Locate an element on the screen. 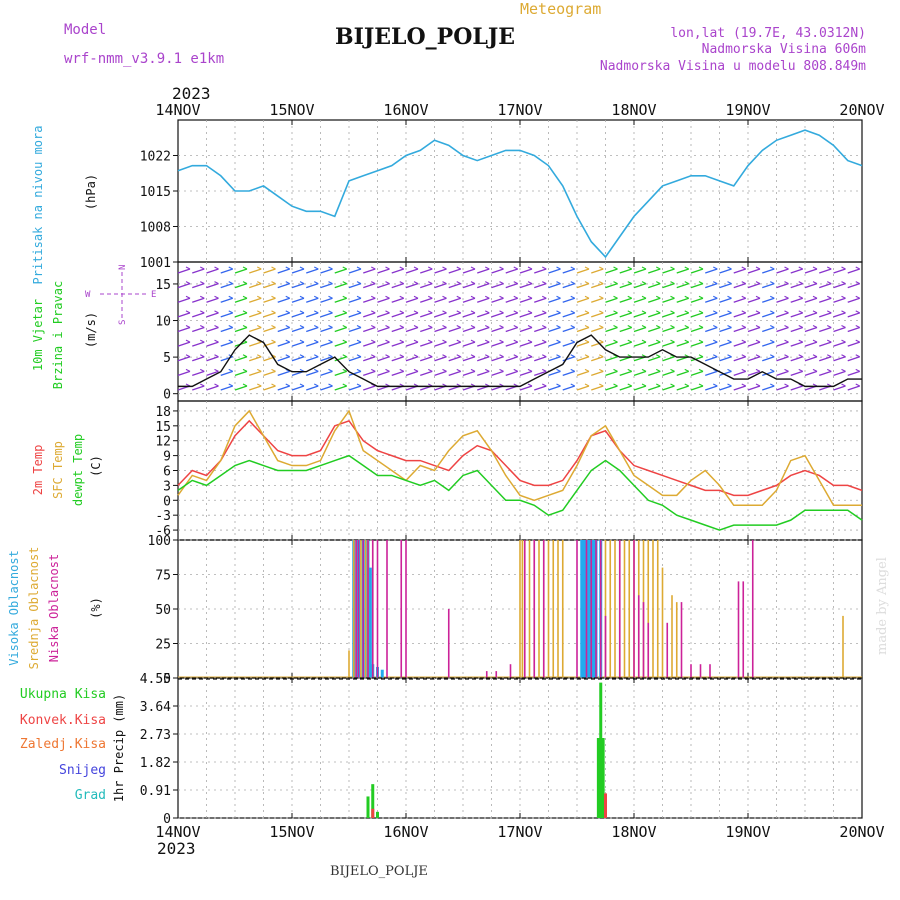 This screenshot has height=900, width=900. temp-ylabel-3: dewpt Temp is located at coordinates (78, 470).